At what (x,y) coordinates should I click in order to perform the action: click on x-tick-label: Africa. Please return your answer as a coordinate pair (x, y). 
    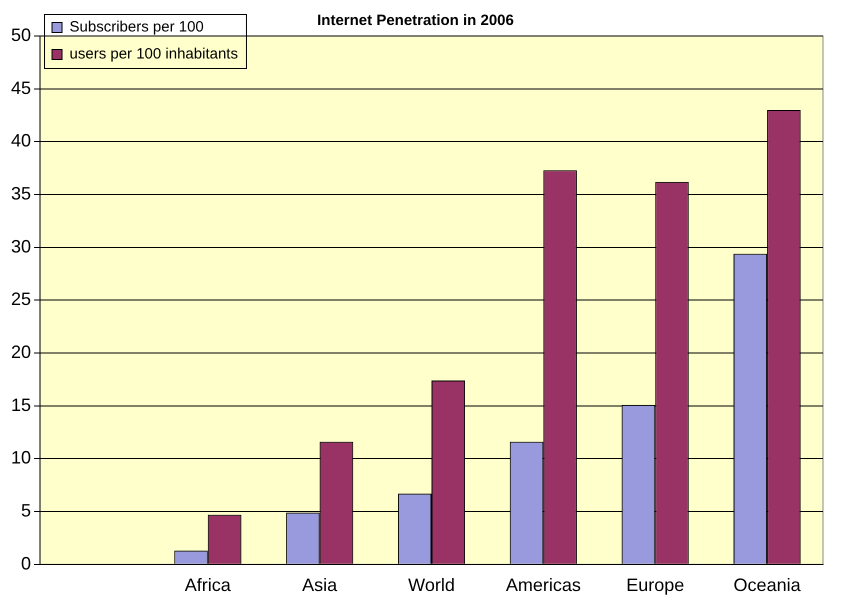
    Looking at the image, I should click on (208, 585).